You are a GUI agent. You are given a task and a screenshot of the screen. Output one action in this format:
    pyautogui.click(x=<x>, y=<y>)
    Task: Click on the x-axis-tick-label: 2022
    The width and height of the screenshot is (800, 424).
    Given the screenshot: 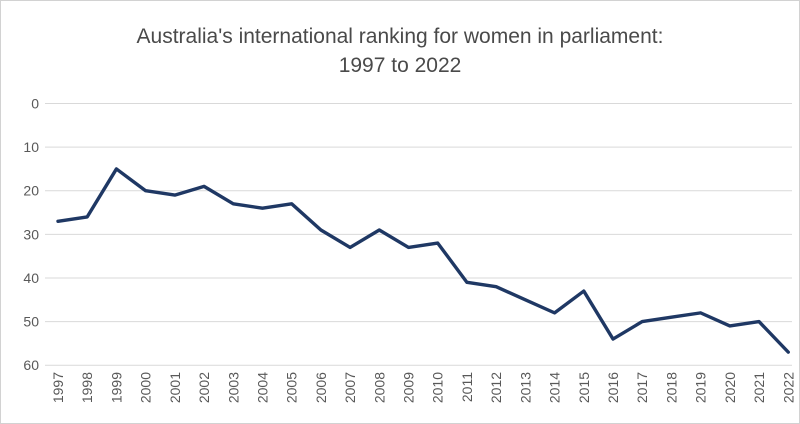 What is the action you would take?
    pyautogui.click(x=788, y=387)
    